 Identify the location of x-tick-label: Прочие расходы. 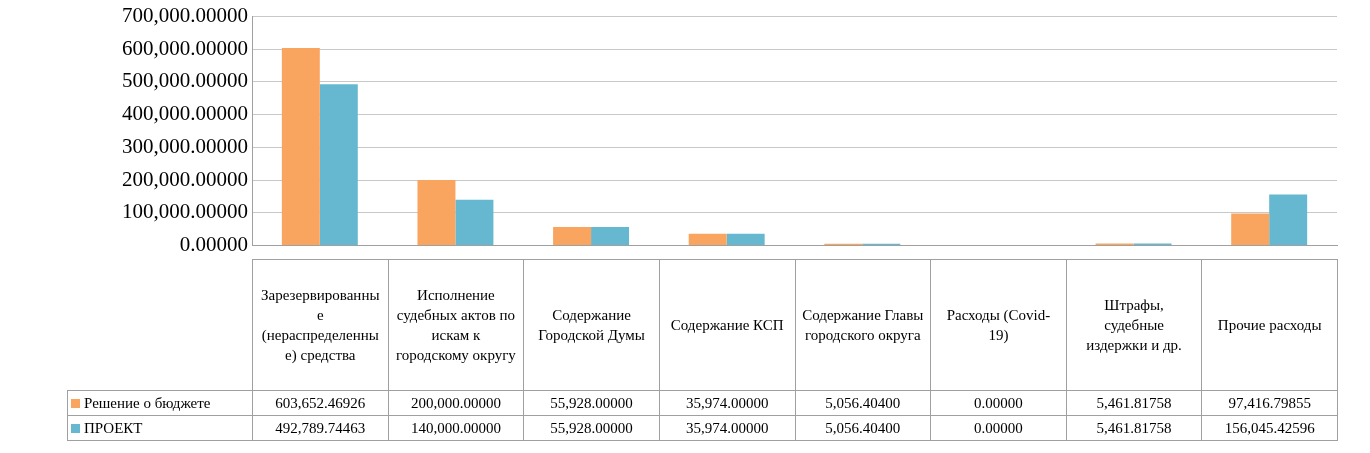
(1269, 325).